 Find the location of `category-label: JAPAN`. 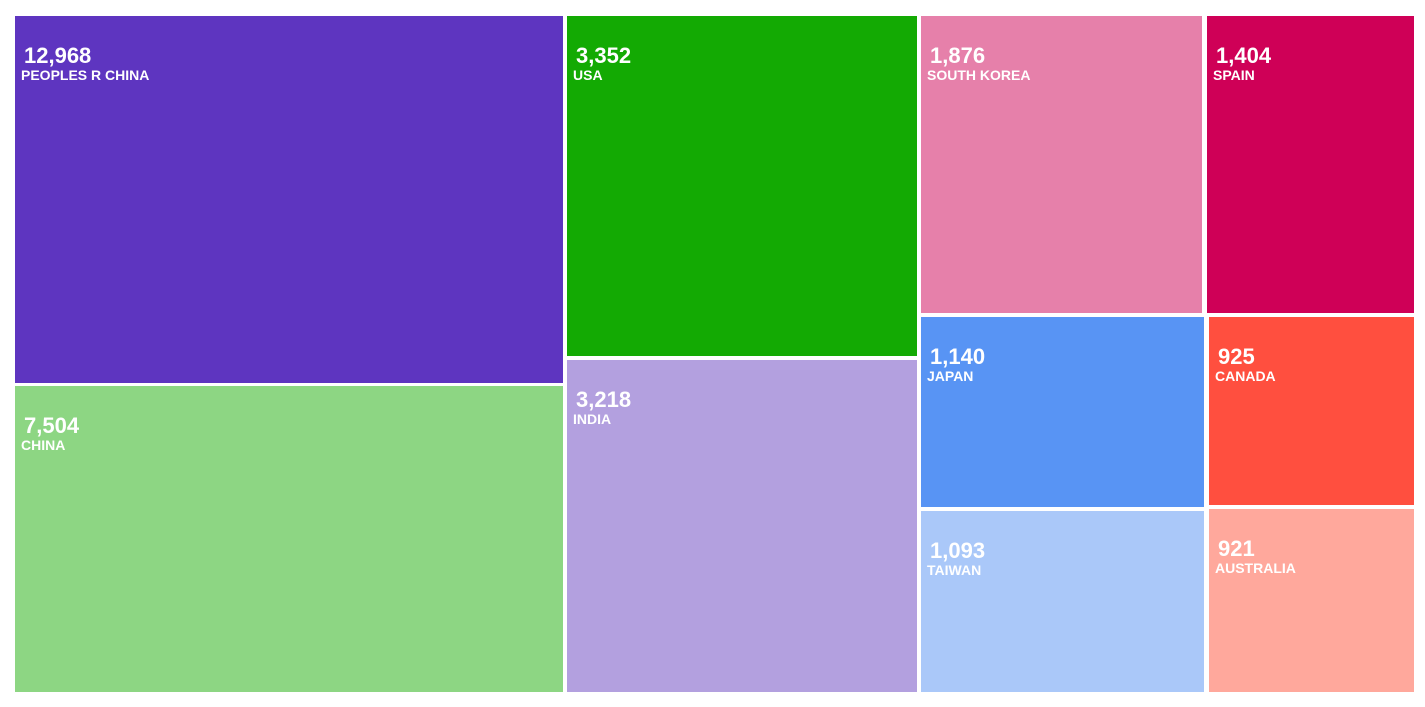

category-label: JAPAN is located at coordinates (950, 376).